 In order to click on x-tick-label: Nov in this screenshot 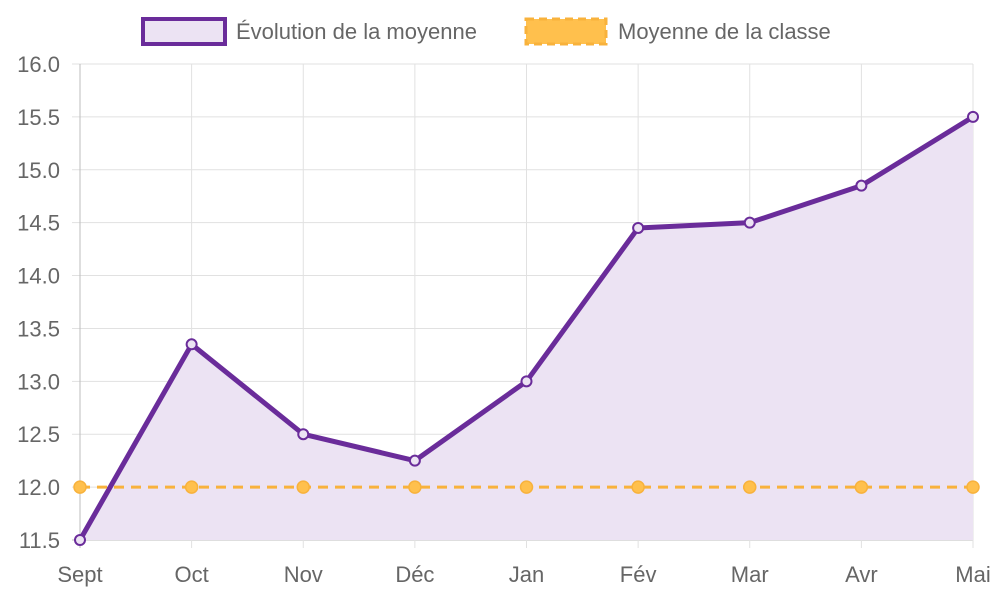, I will do `click(303, 574)`.